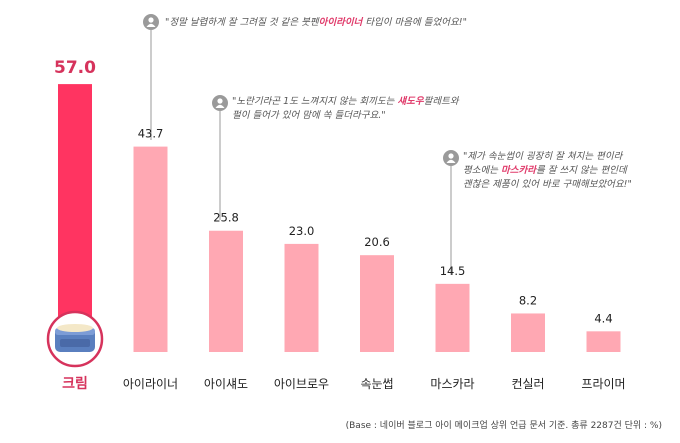 Image resolution: width=680 pixels, height=443 pixels. Describe the element at coordinates (75, 68) in the screenshot. I see `value-label-0: 57.0` at that location.